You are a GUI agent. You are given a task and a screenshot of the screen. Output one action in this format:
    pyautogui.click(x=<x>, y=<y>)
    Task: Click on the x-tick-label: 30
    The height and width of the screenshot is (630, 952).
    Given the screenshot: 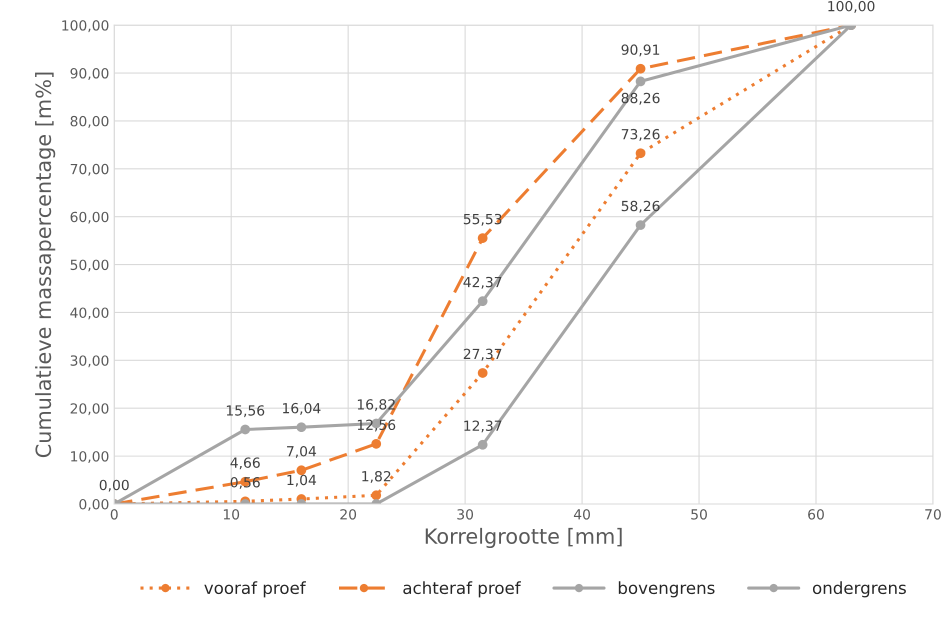 What is the action you would take?
    pyautogui.click(x=465, y=514)
    